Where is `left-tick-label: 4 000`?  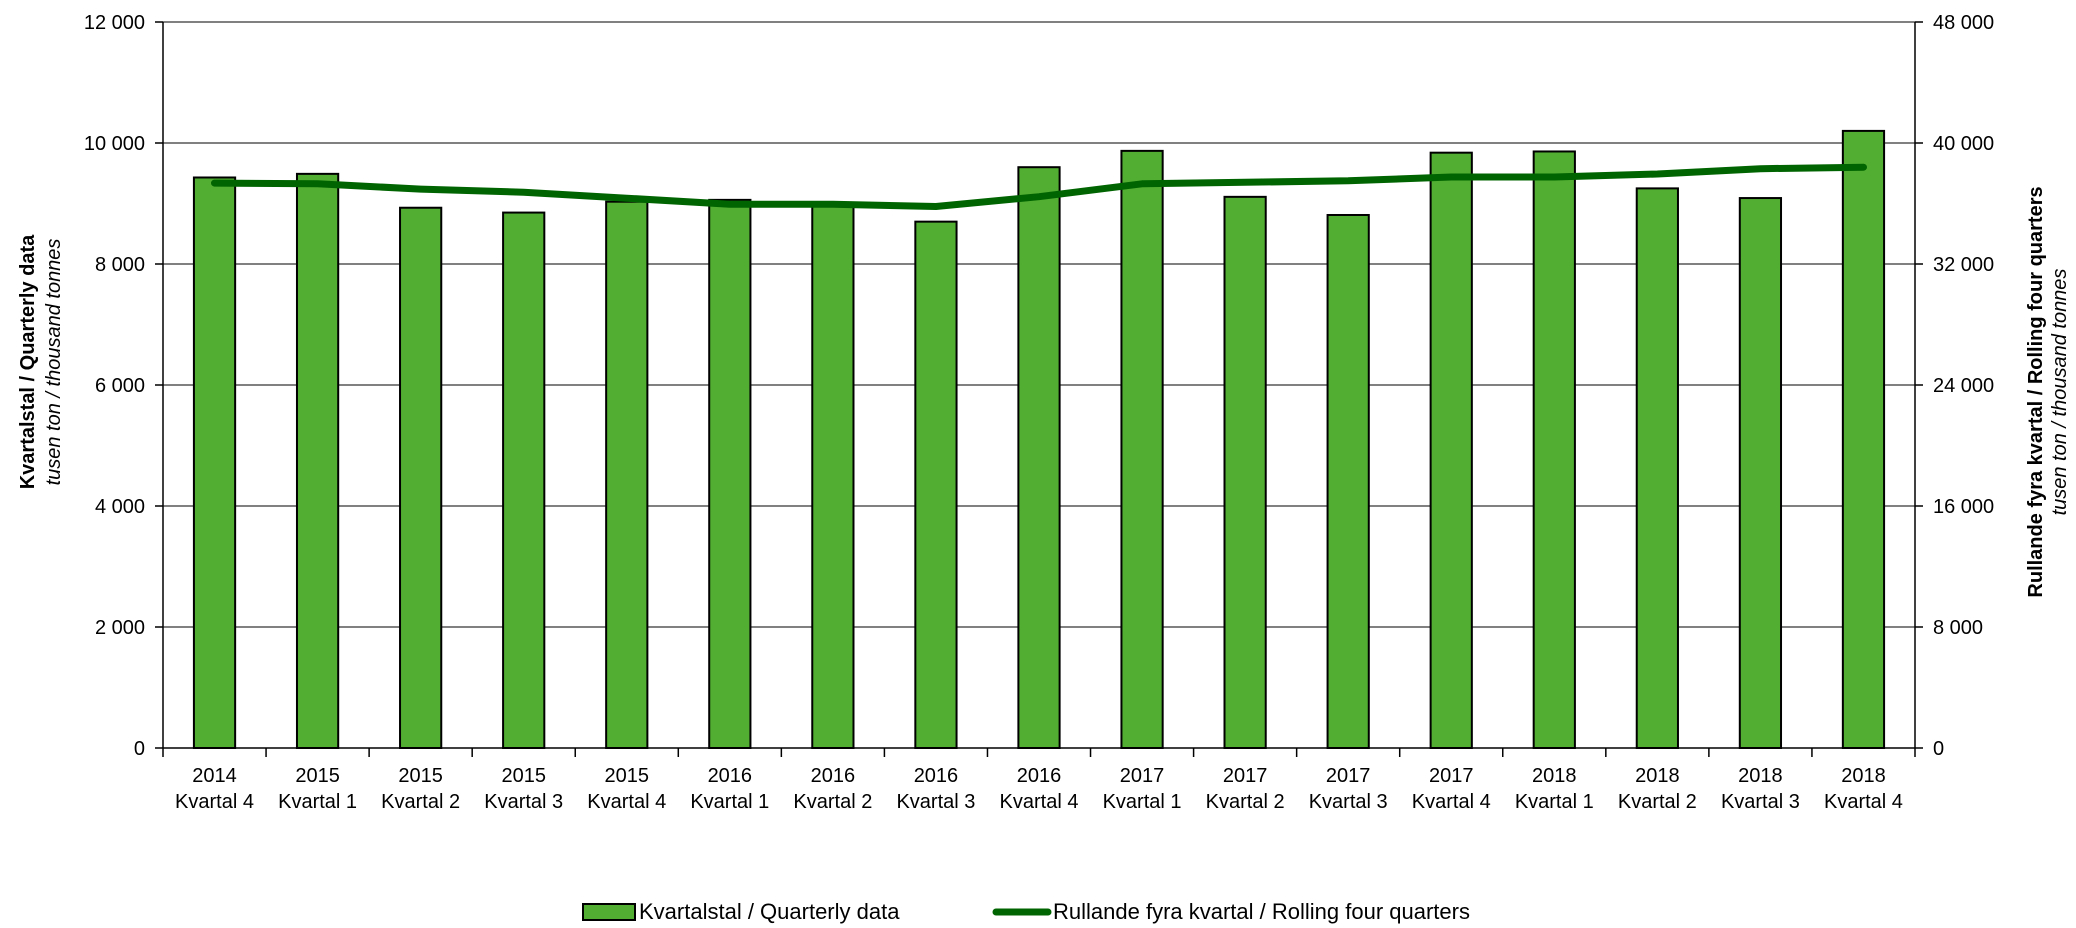 left-tick-label: 4 000 is located at coordinates (120, 507).